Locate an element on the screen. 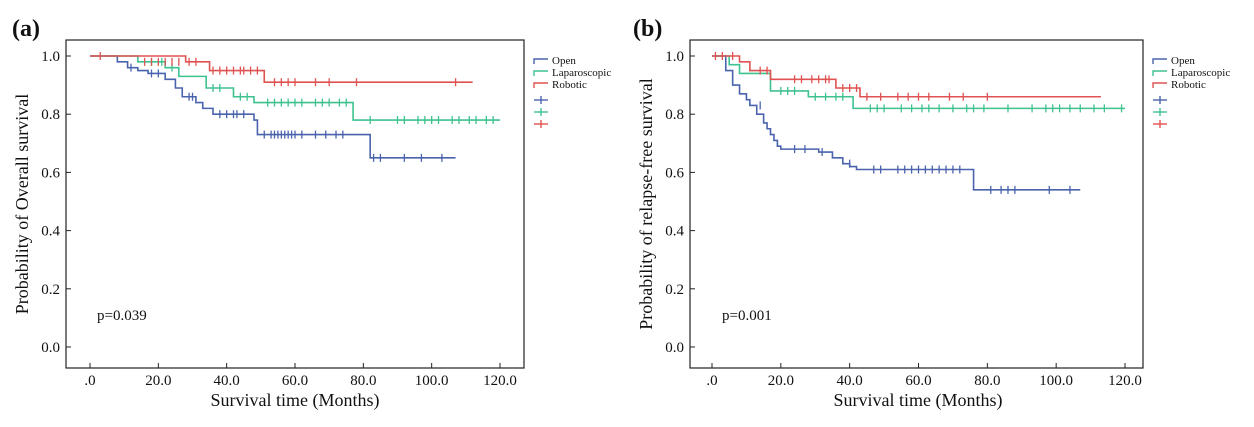 The height and width of the screenshot is (427, 1254). panel-label: (a) is located at coordinates (26, 29).